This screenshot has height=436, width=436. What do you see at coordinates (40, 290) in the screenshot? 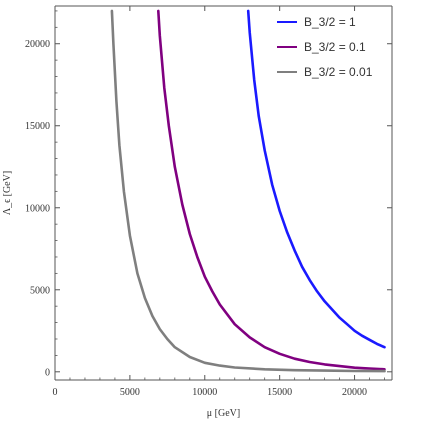
I see `y-tick-label: 5000` at bounding box center [40, 290].